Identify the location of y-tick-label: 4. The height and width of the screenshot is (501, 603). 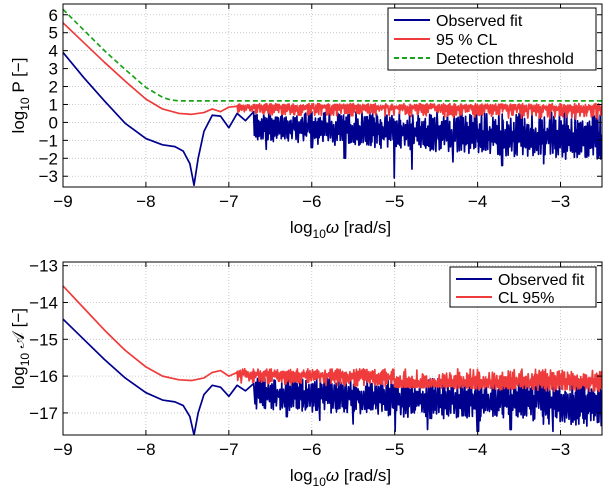
(53, 51).